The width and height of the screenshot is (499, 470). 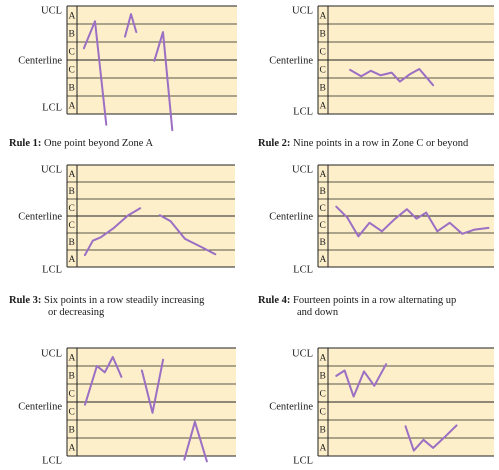 What do you see at coordinates (124, 300) in the screenshot?
I see `caption-rule-3-text: Six points in a row steadily increasing` at bounding box center [124, 300].